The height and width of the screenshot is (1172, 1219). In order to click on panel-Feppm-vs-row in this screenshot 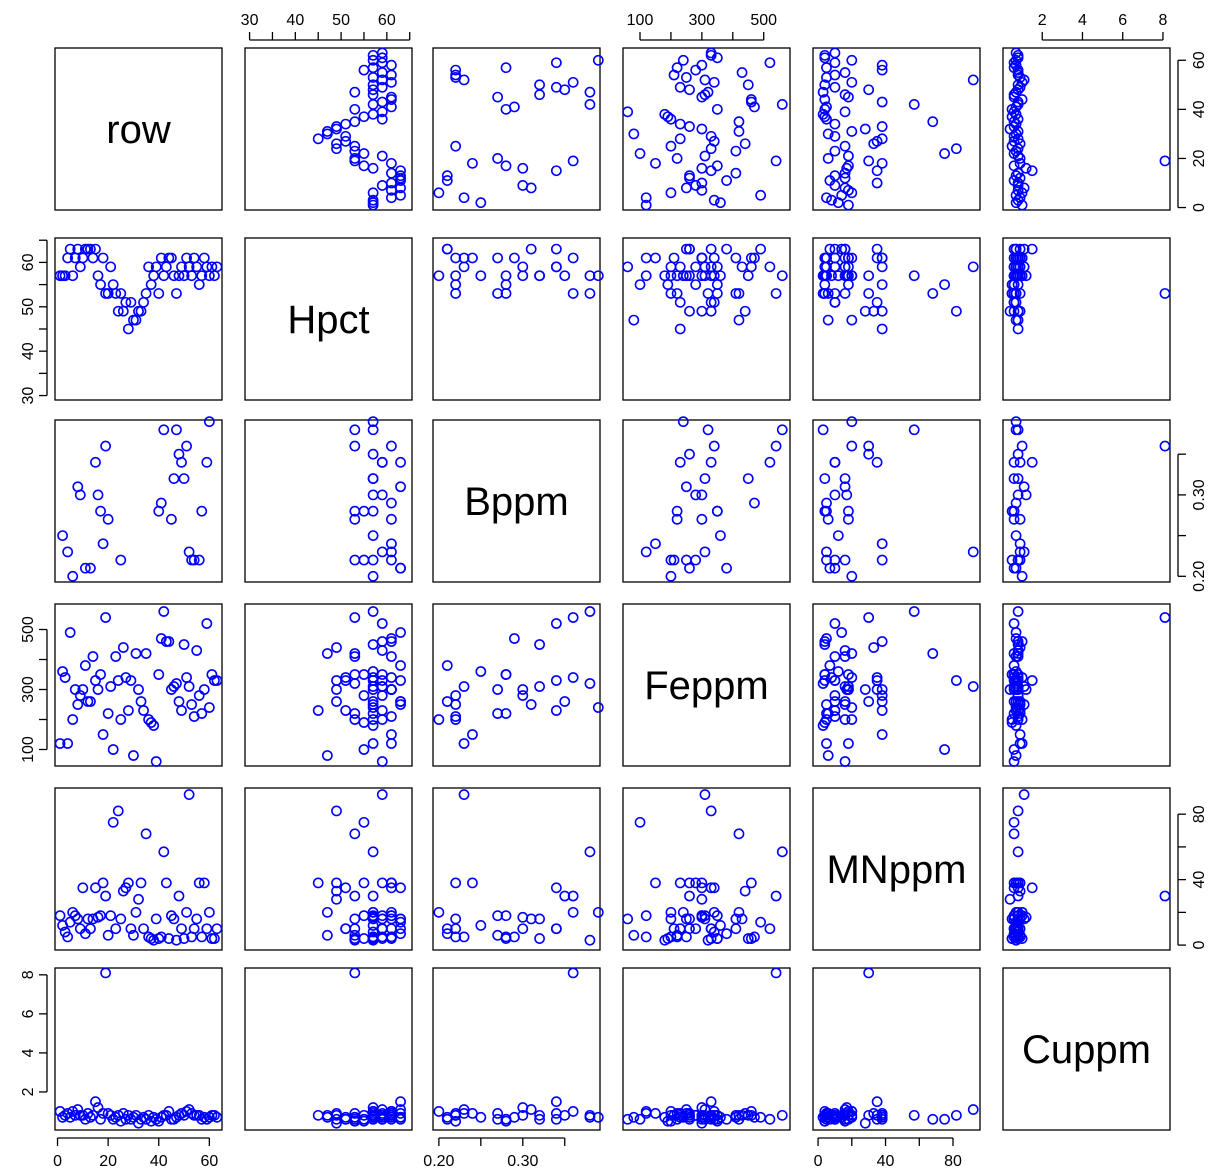, I will do `click(138, 685)`.